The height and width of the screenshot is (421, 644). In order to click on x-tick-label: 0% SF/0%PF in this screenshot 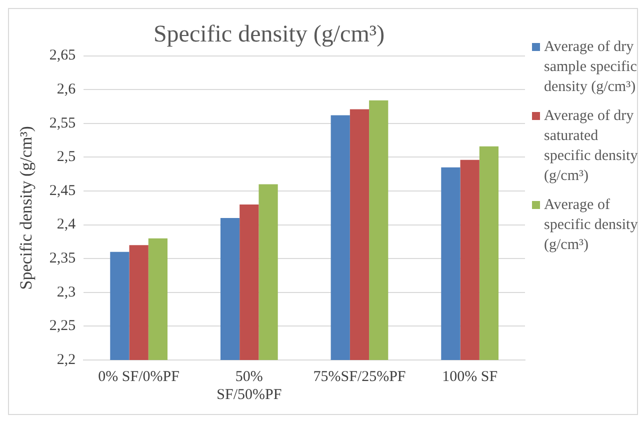, I will do `click(139, 376)`.